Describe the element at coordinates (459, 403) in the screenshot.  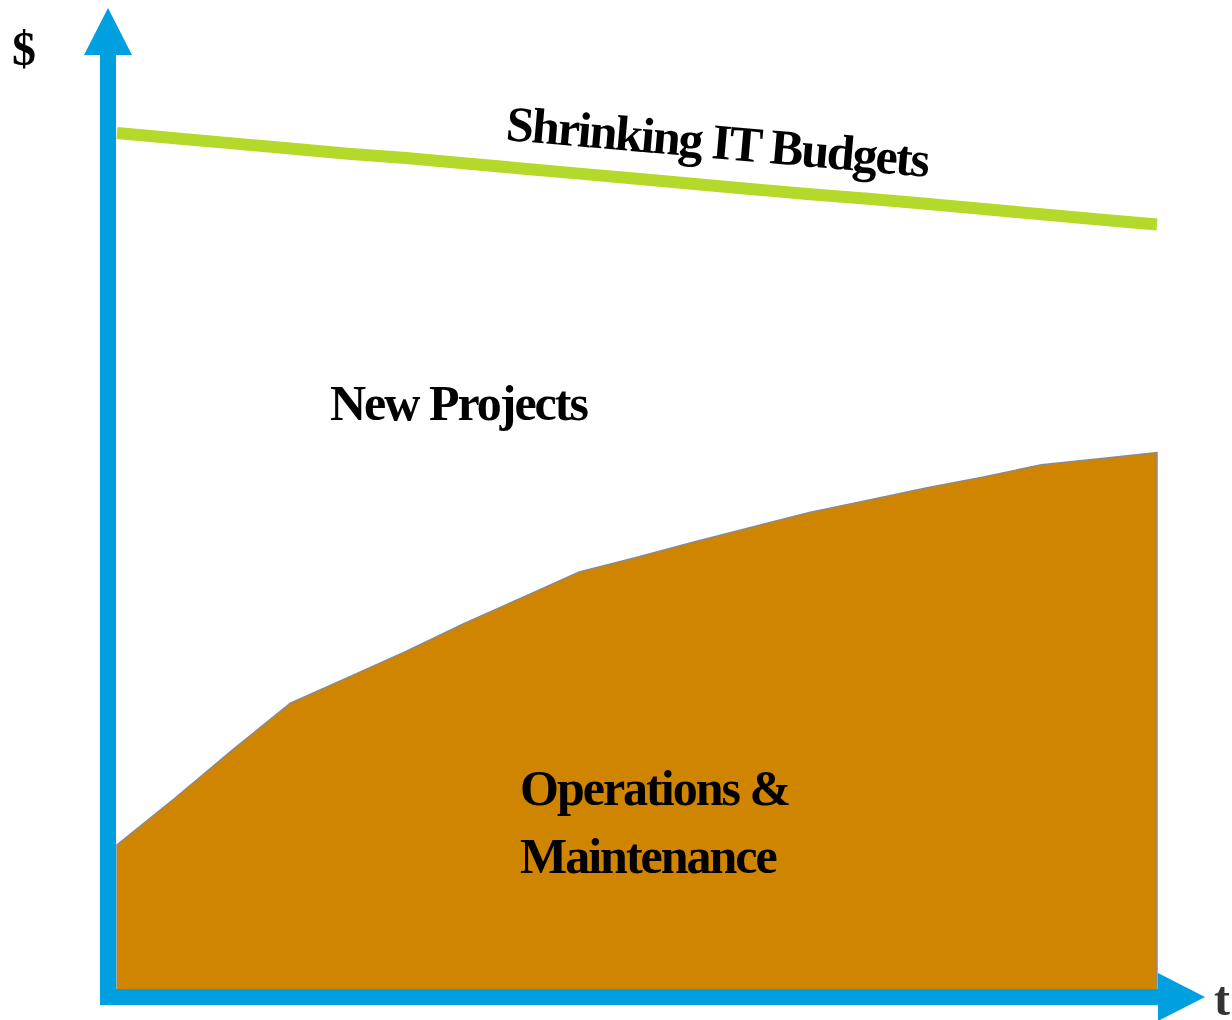
I see `annotation: New Projects` at that location.